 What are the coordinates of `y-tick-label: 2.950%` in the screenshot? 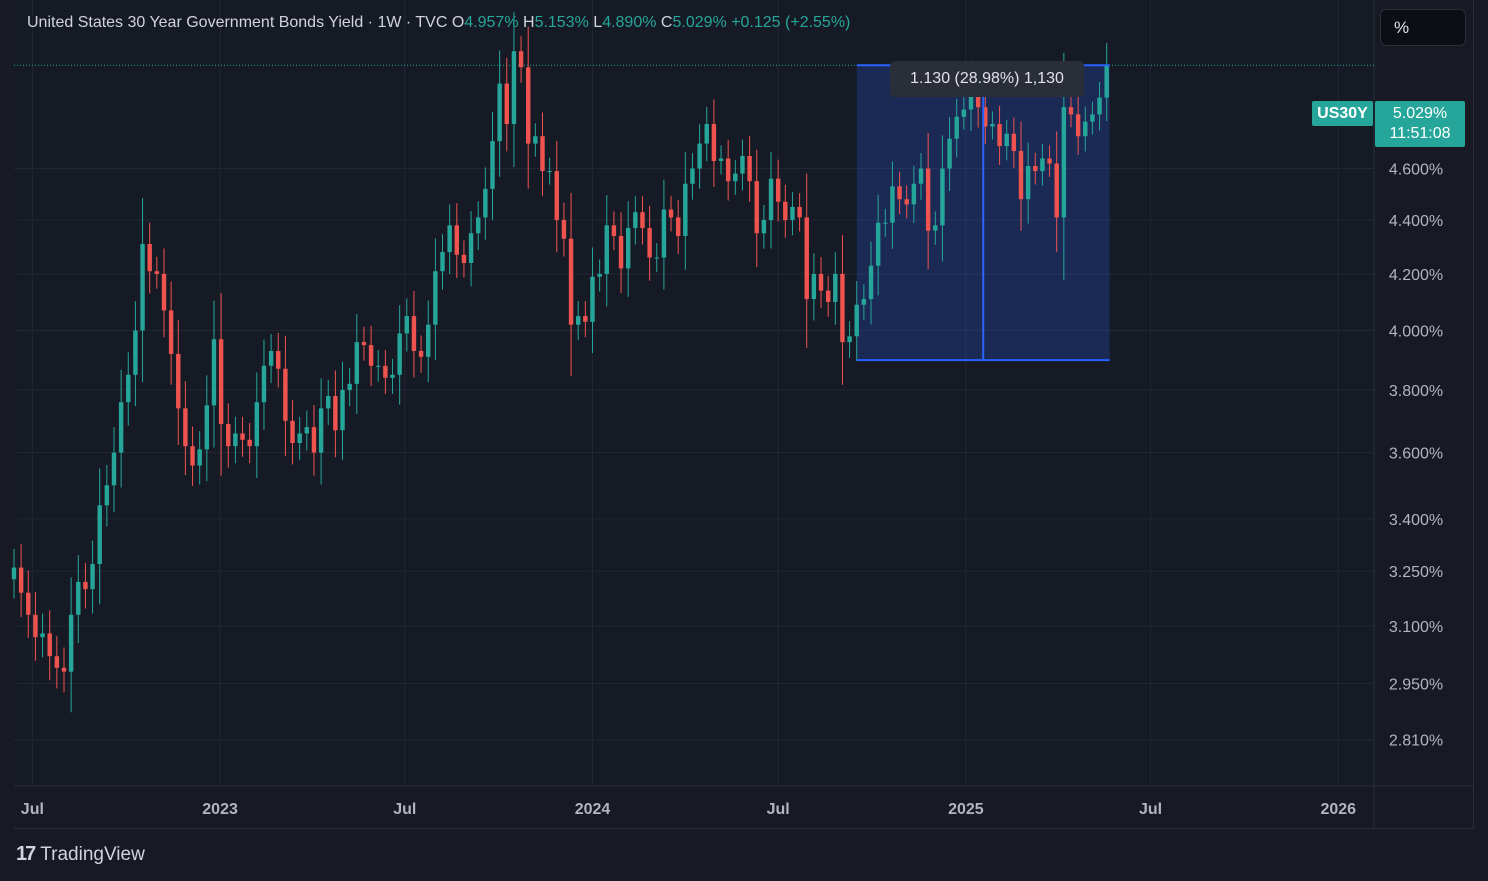 It's located at (1416, 684).